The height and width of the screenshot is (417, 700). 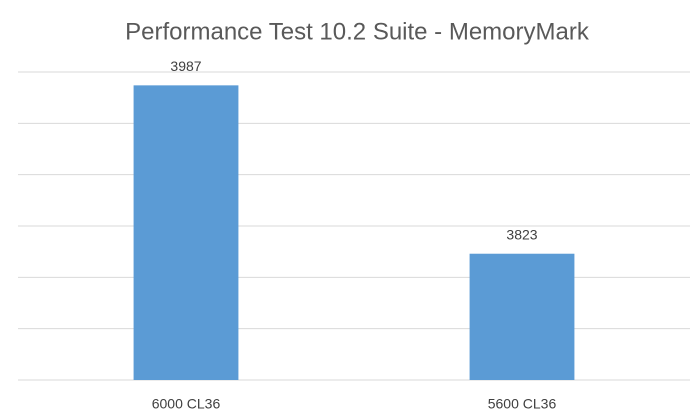 What do you see at coordinates (357, 31) in the screenshot?
I see `chart-title: Performance Test 10.2 Suite - MemoryMark` at bounding box center [357, 31].